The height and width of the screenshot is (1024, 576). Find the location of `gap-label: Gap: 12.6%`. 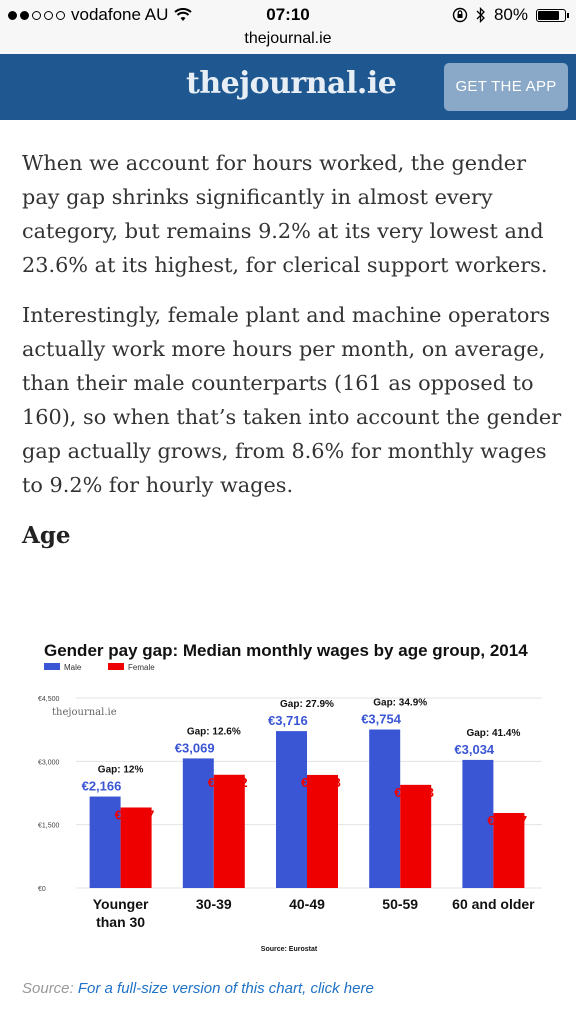

gap-label: Gap: 12.6% is located at coordinates (214, 731).